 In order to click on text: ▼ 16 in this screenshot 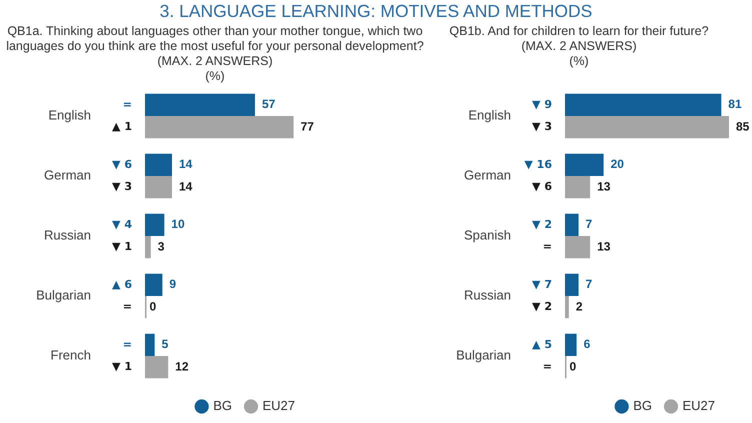, I will do `click(538, 164)`.